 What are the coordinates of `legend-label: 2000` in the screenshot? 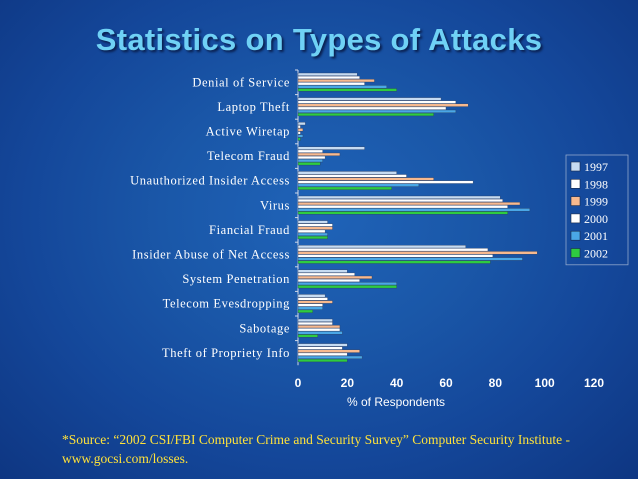 It's located at (596, 219).